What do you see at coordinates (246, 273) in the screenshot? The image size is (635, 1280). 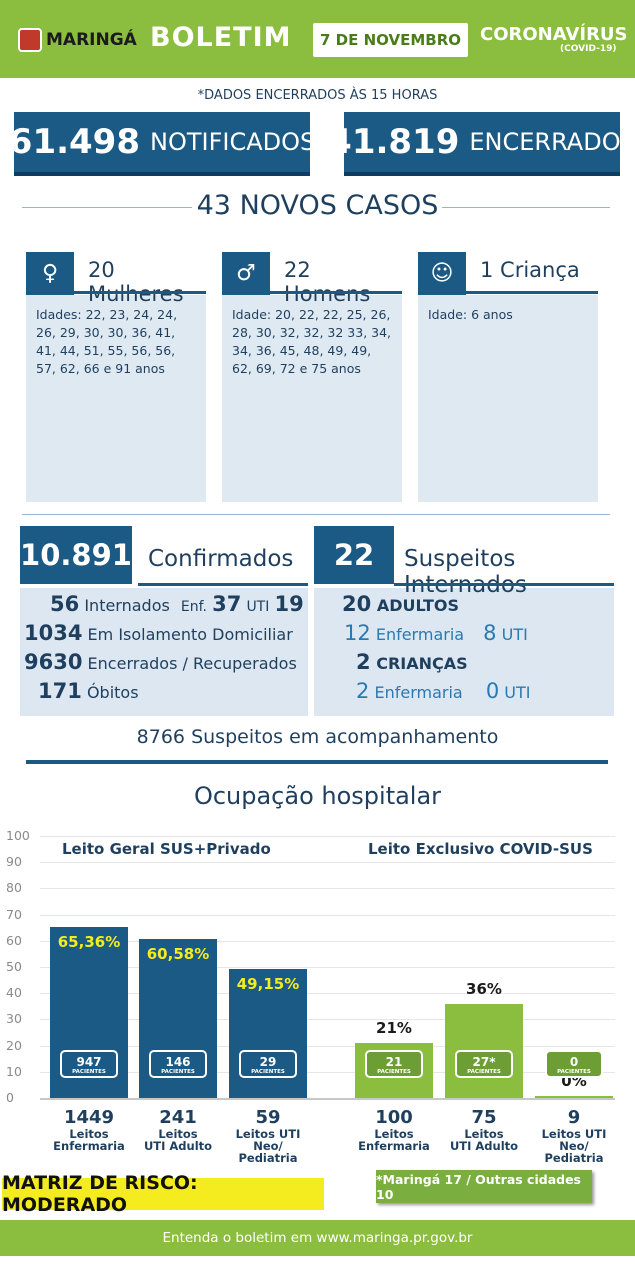 I see `man-icon: ♂` at bounding box center [246, 273].